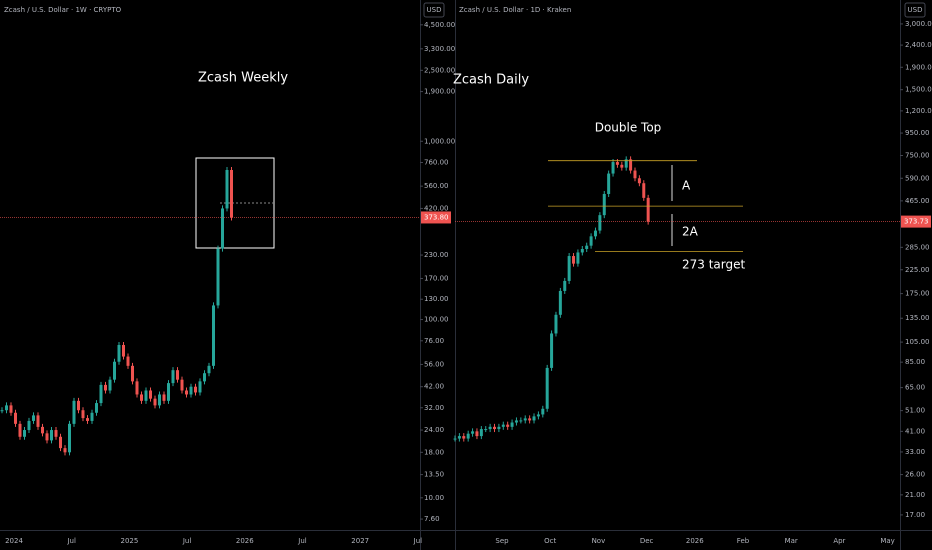 The image size is (932, 550). I want to click on y-tick-label: 100.00, so click(436, 320).